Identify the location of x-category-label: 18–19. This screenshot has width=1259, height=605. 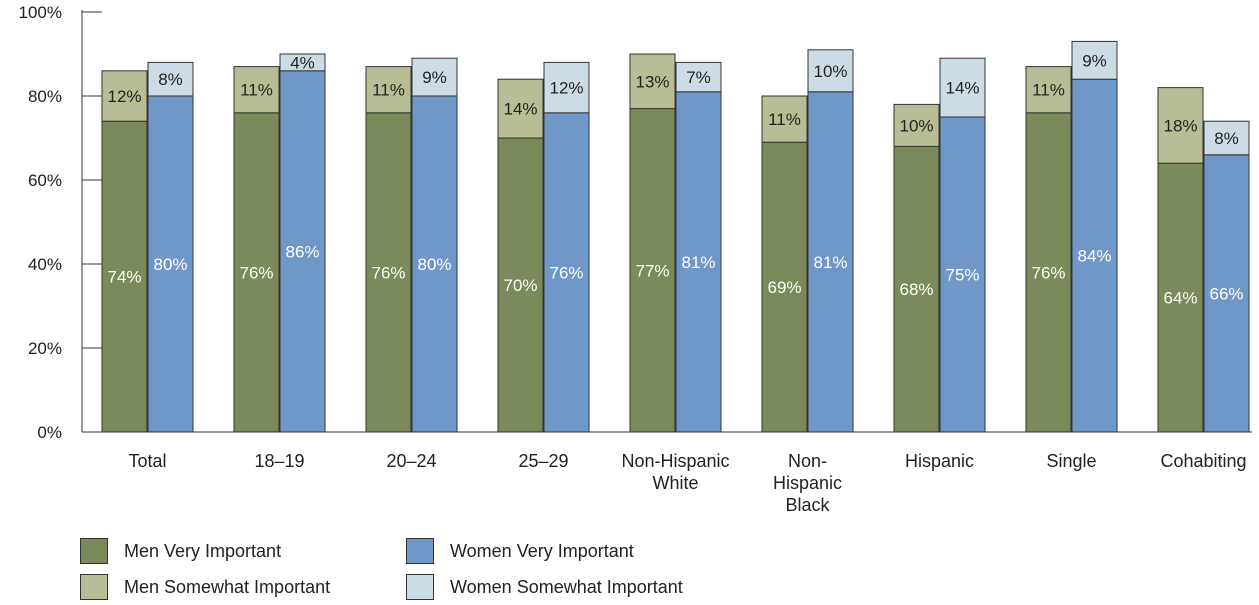
(279, 461).